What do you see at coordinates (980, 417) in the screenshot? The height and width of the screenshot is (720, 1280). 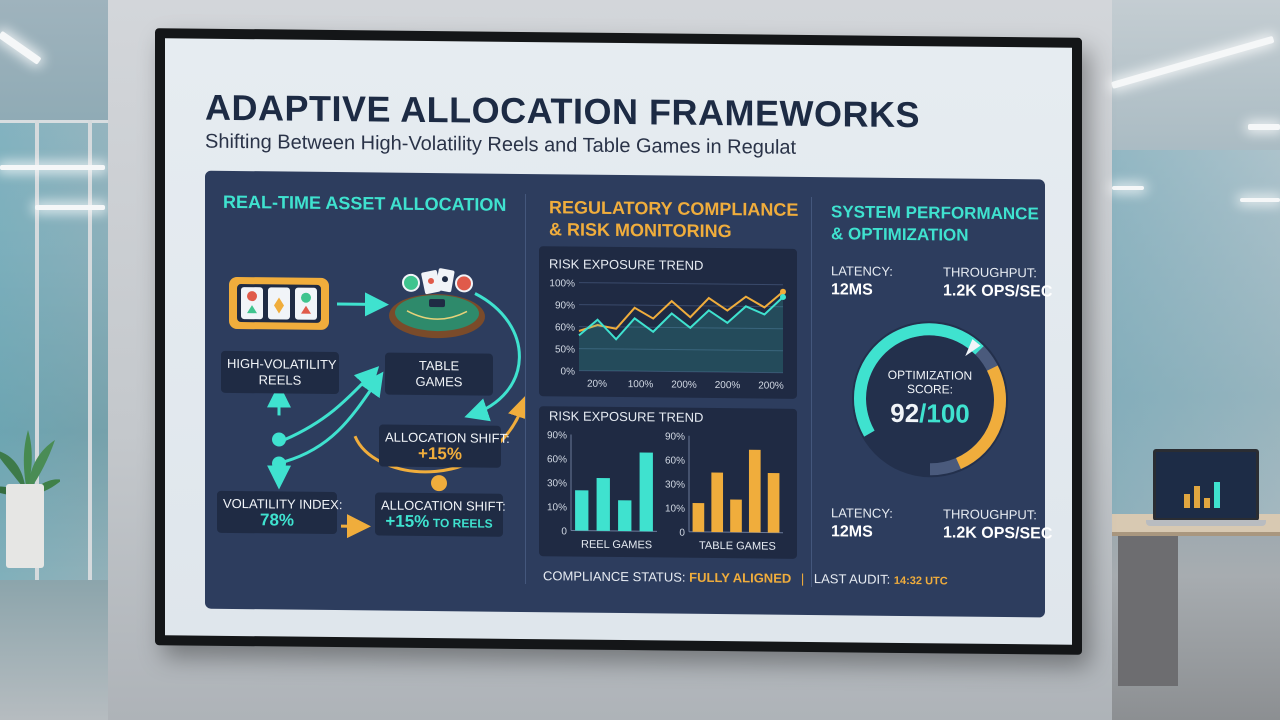 I see `gauge-fill-gold` at bounding box center [980, 417].